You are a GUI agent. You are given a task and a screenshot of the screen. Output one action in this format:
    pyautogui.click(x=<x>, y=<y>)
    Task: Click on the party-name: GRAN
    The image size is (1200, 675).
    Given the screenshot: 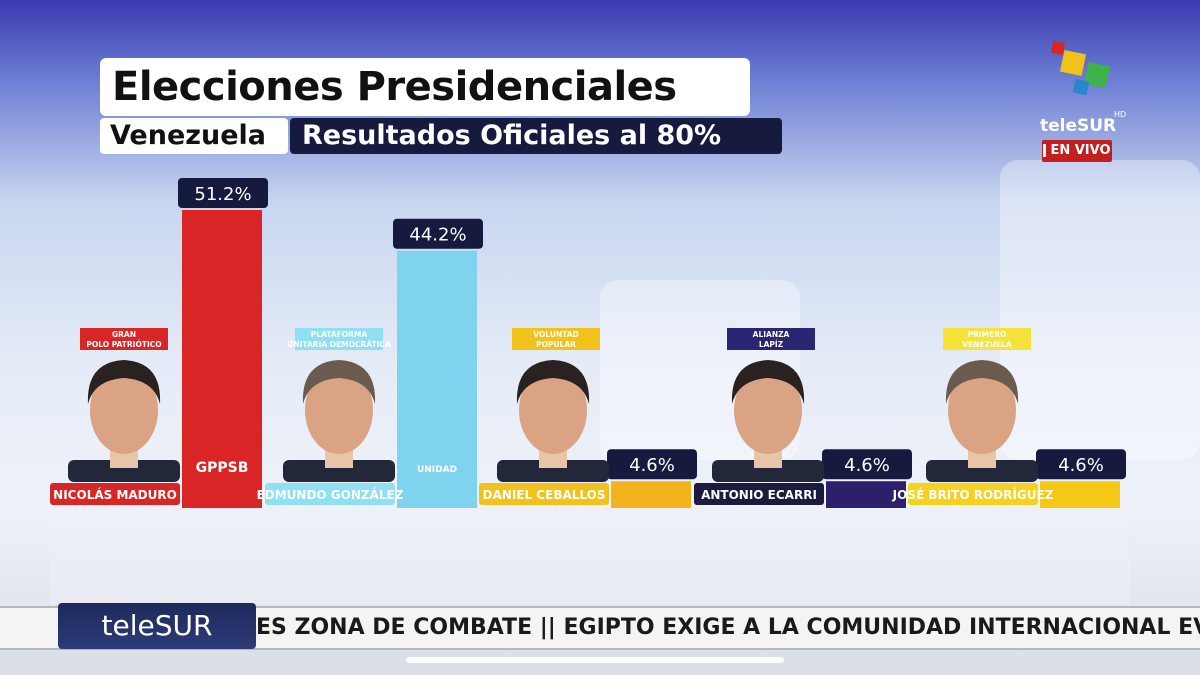 What is the action you would take?
    pyautogui.click(x=124, y=334)
    